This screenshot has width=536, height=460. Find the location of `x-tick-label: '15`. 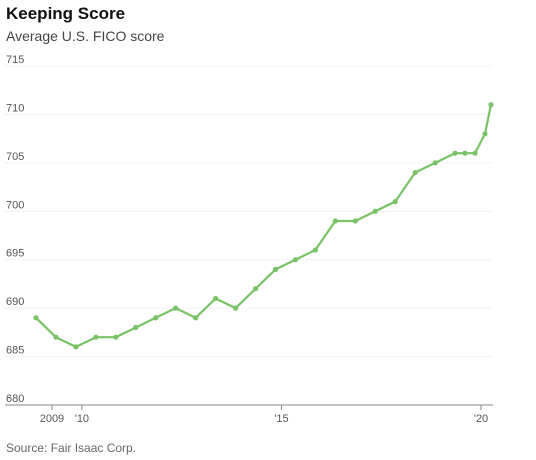

x-tick-label: '15 is located at coordinates (281, 419).